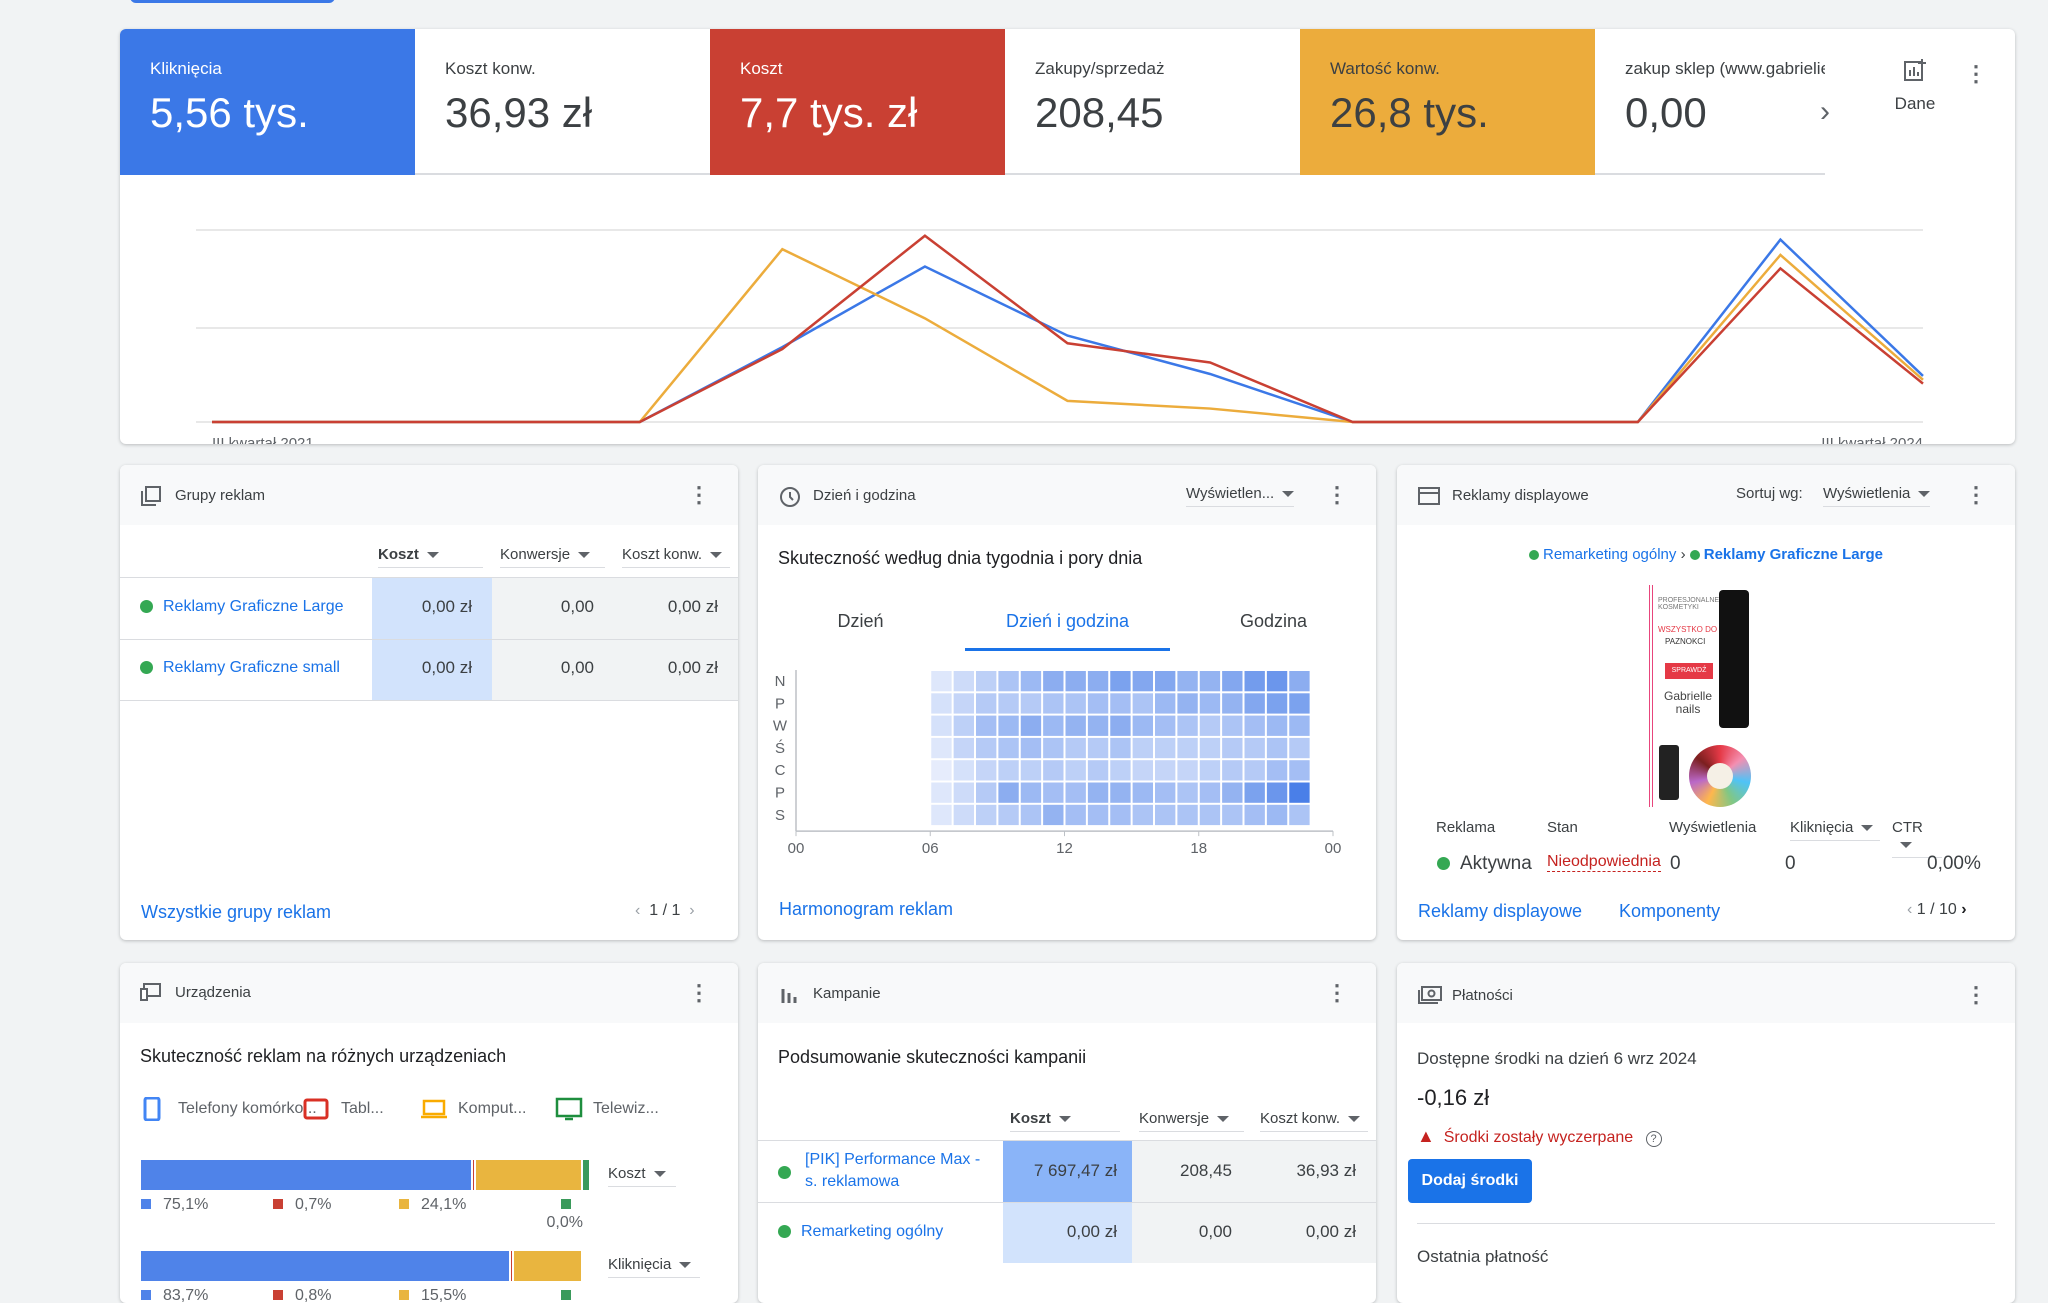  Describe the element at coordinates (562, 102) in the screenshot. I see `metric-tile: Koszt konw. 36,93 zł` at that location.